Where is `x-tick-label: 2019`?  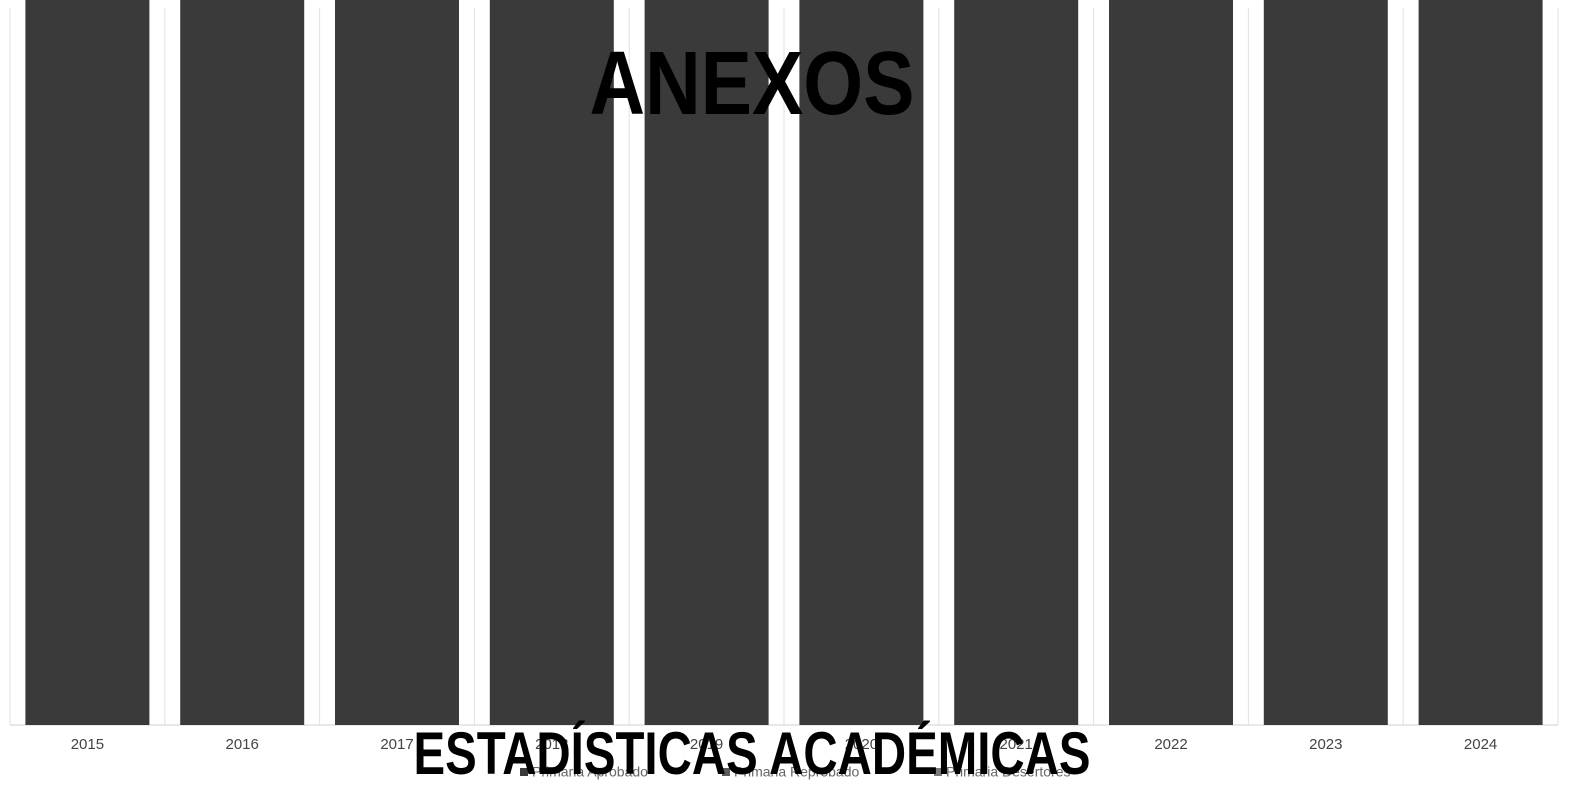
x-tick-label: 2019 is located at coordinates (706, 744).